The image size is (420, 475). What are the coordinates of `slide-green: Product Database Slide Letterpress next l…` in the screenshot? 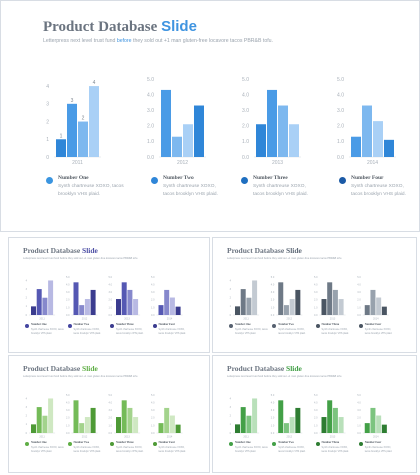 It's located at (314, 414).